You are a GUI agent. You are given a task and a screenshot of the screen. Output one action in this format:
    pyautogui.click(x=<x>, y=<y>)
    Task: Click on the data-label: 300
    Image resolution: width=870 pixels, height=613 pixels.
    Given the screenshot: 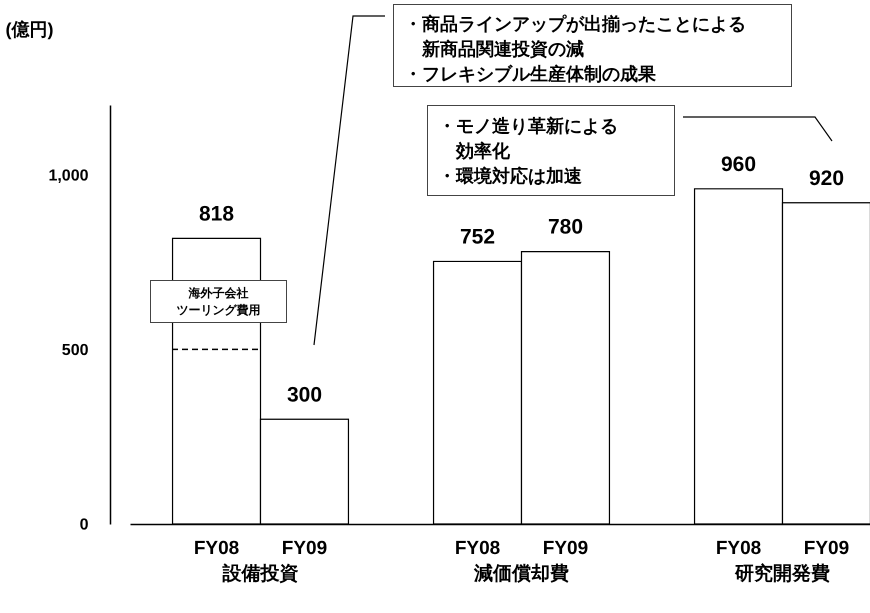 What is the action you would take?
    pyautogui.click(x=304, y=394)
    